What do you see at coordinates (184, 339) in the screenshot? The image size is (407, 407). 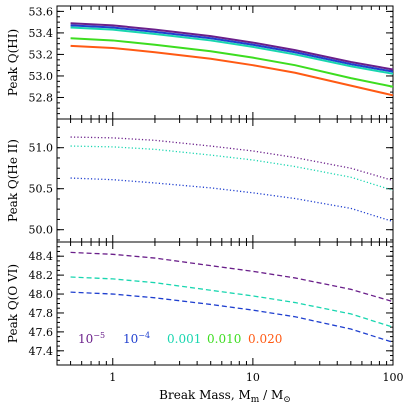 I see `legend-entry-0.001: 0.001` at bounding box center [184, 339].